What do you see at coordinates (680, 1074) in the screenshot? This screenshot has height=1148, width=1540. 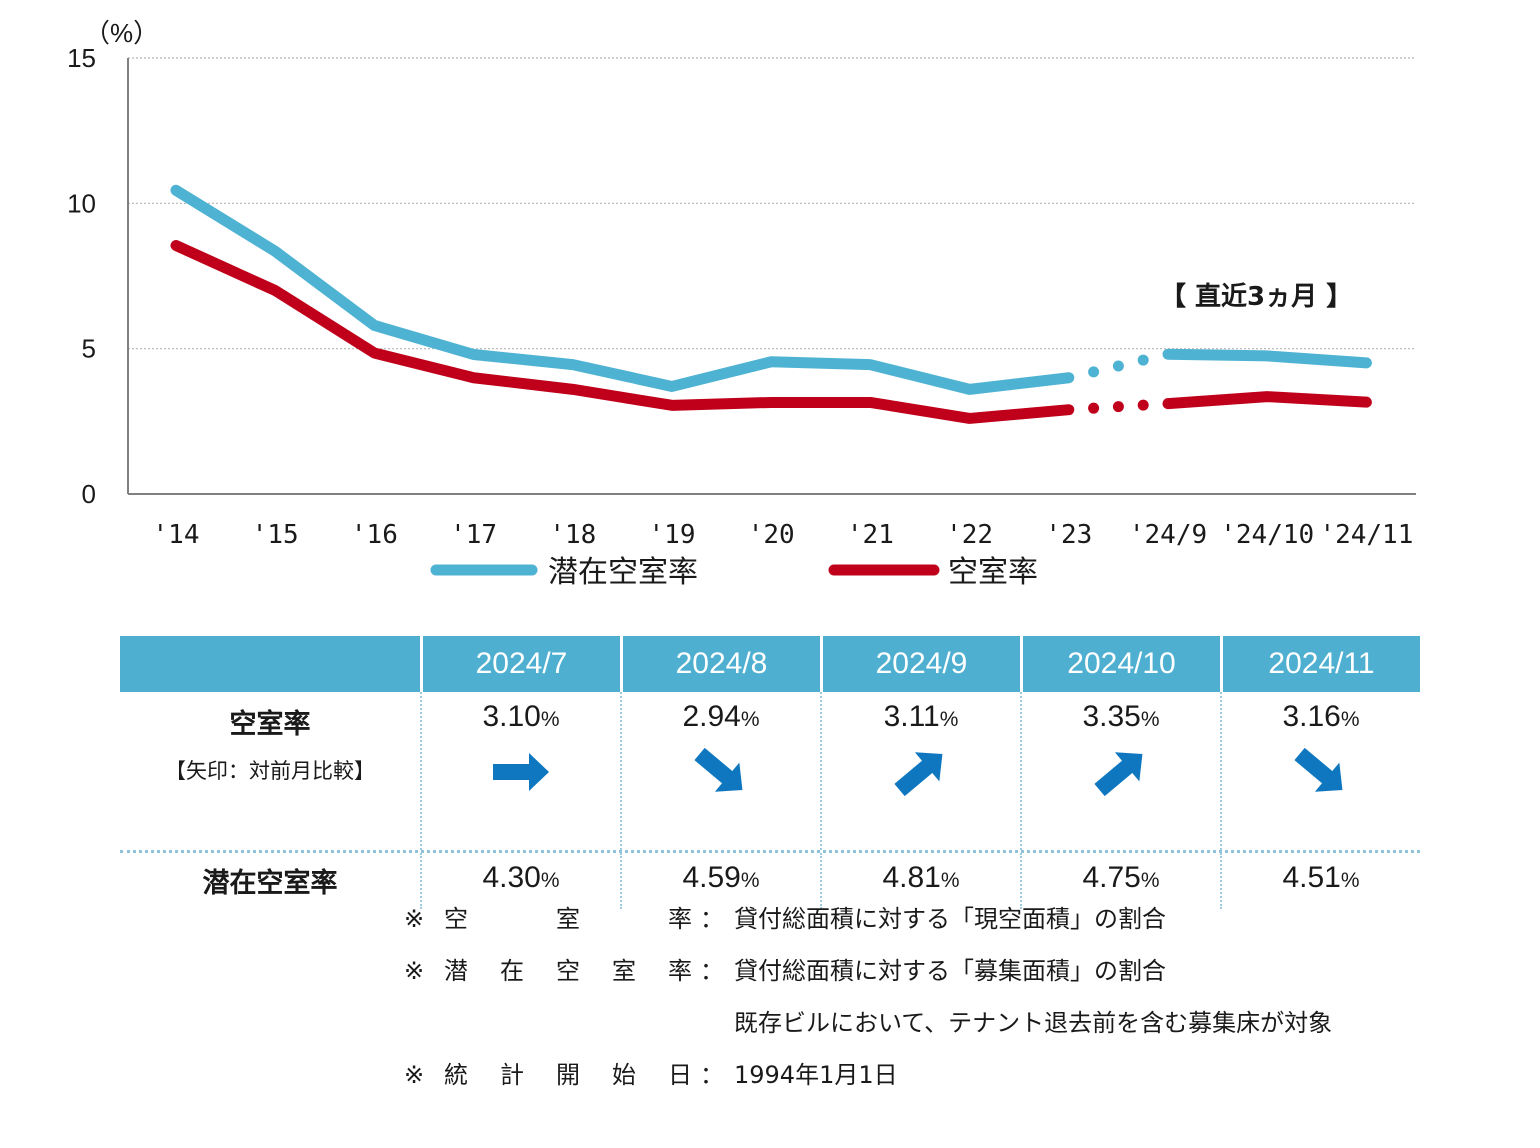 I see `footnote-term-char: 日` at bounding box center [680, 1074].